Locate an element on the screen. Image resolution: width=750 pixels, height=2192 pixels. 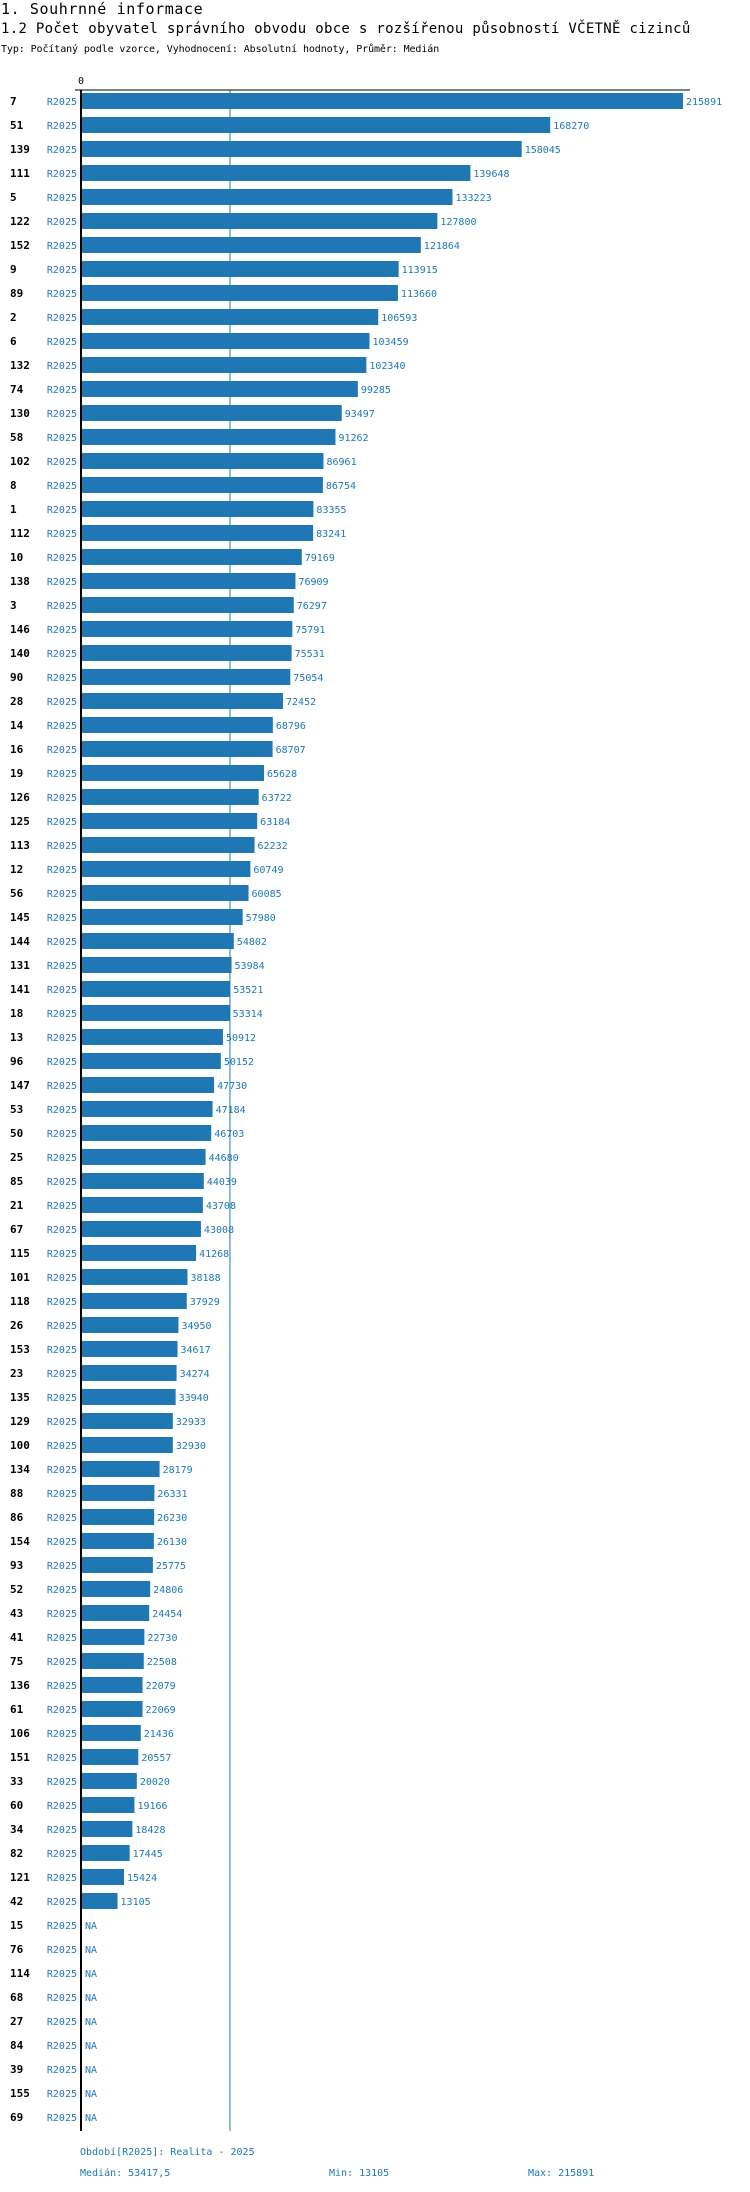
row-id-label: 12 is located at coordinates (16, 869).